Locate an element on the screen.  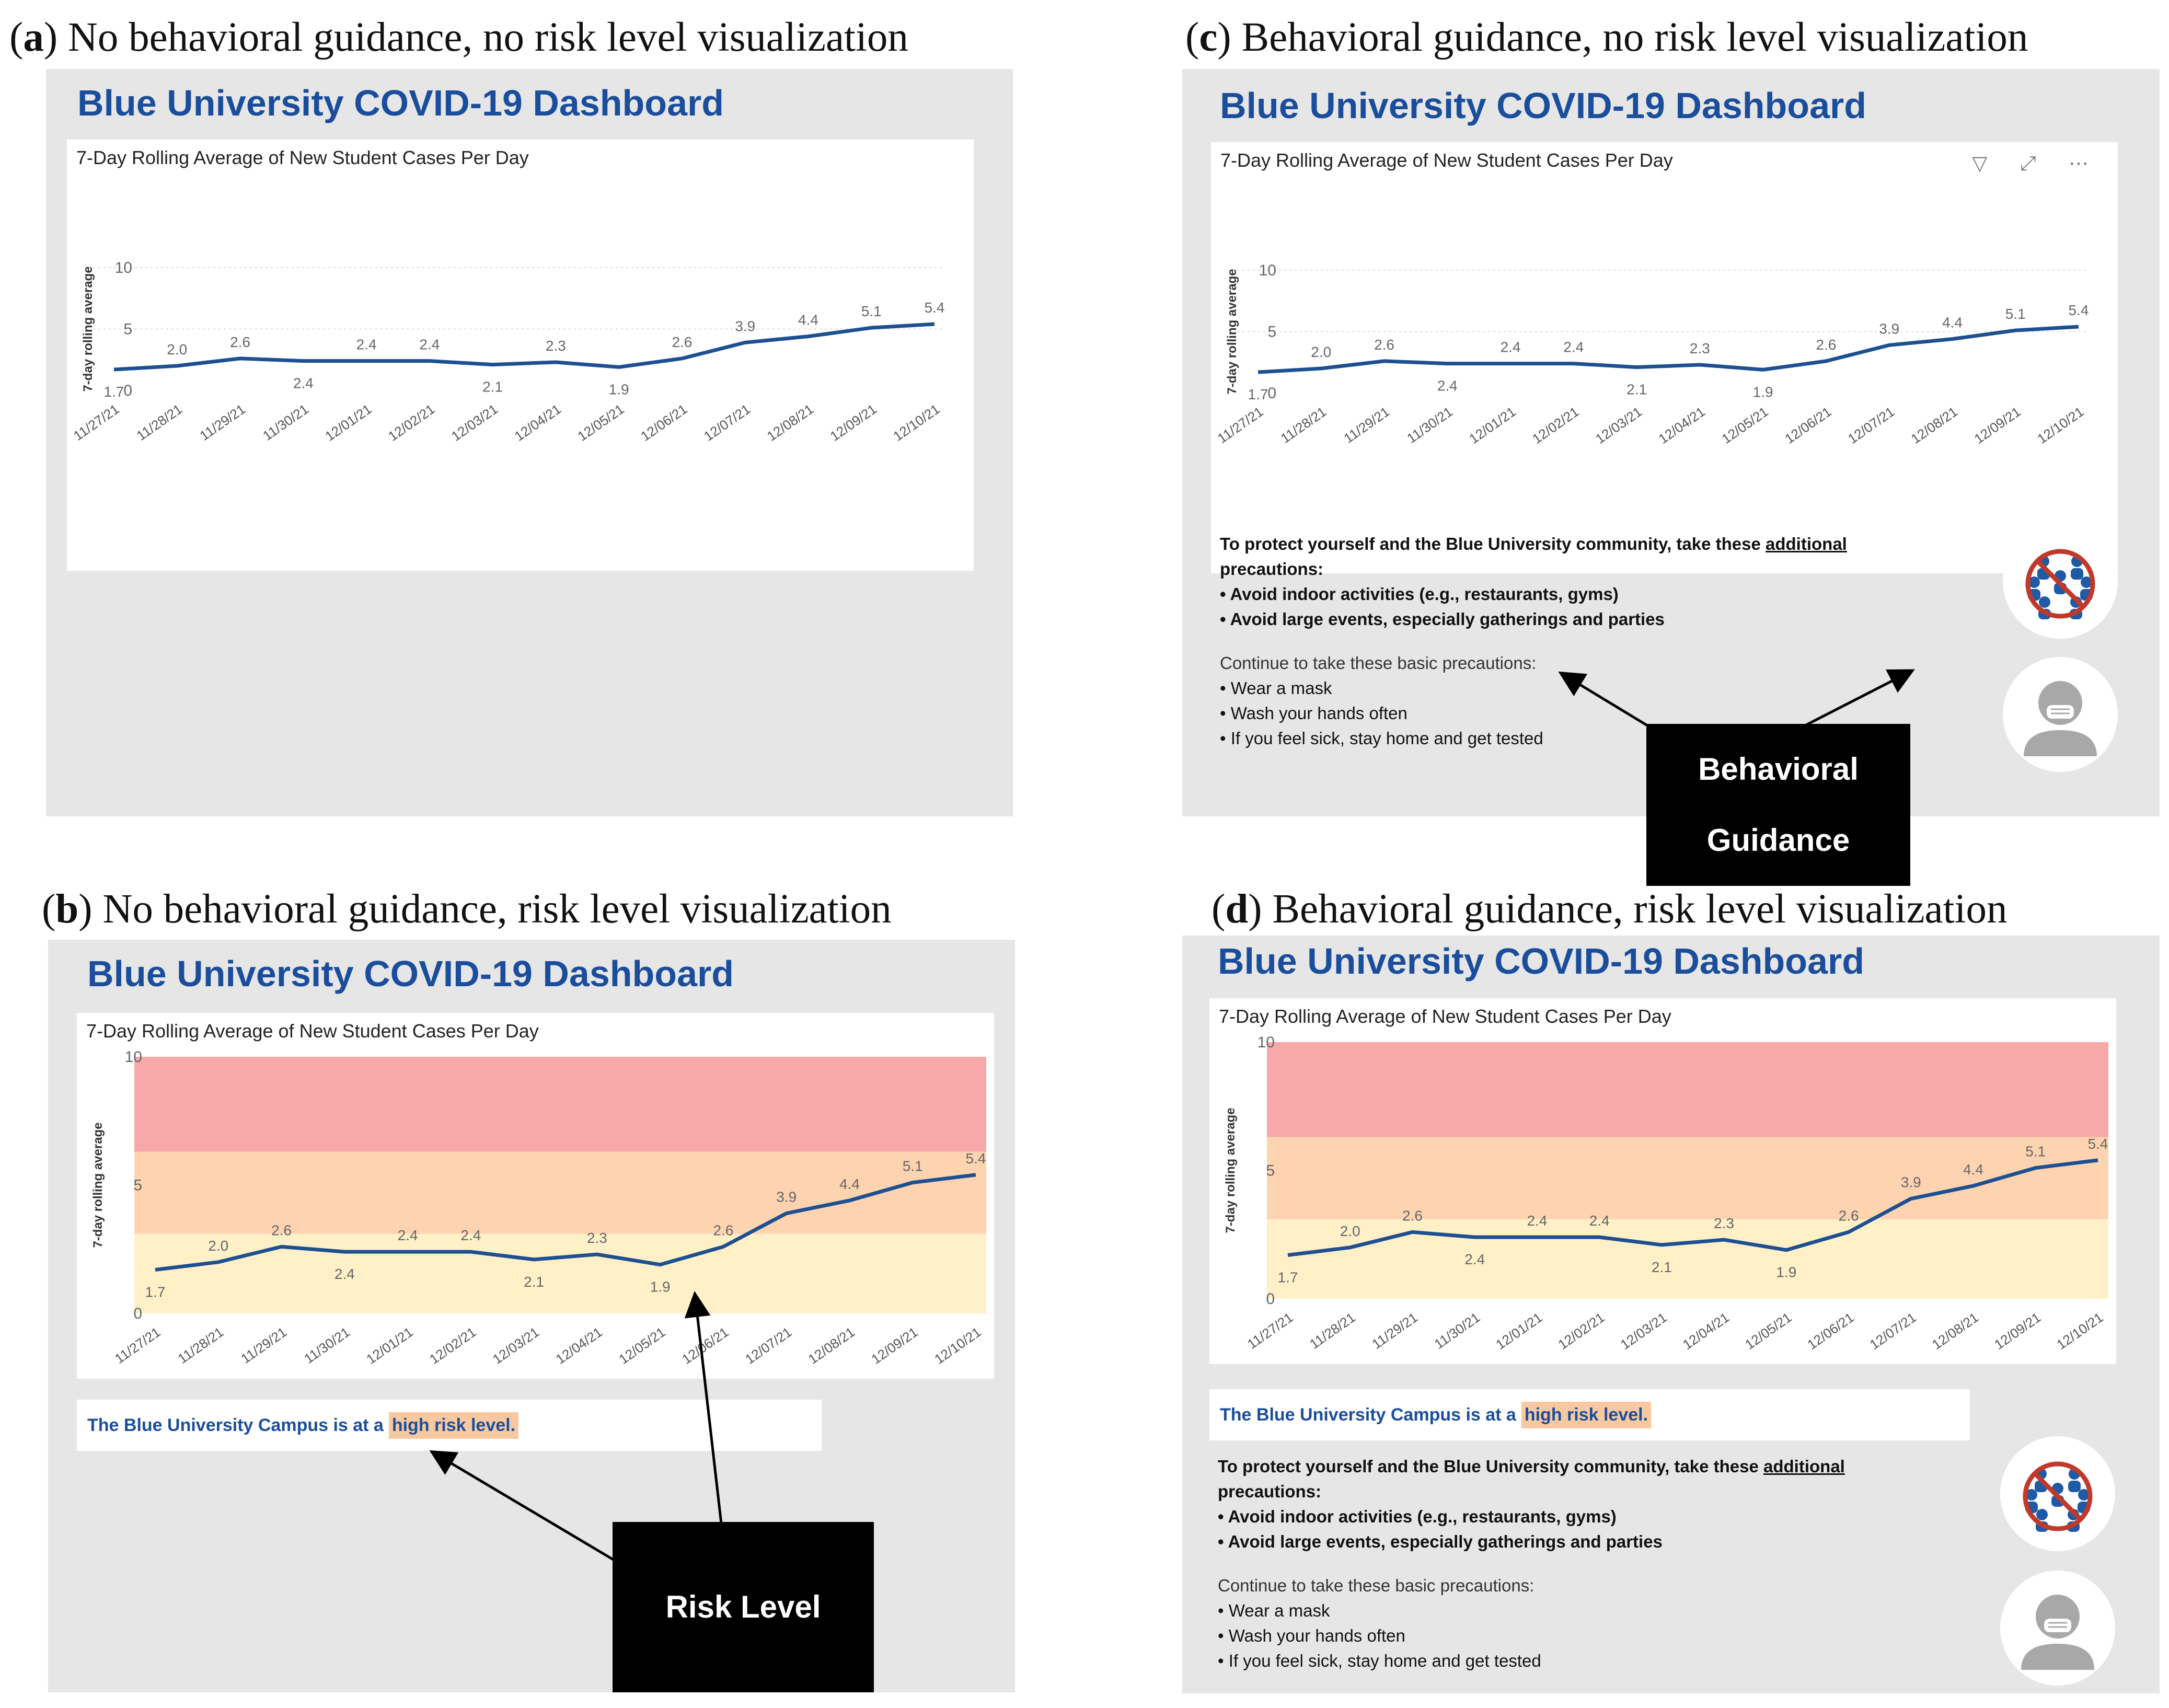
data-label: 3.9 is located at coordinates (1889, 328).